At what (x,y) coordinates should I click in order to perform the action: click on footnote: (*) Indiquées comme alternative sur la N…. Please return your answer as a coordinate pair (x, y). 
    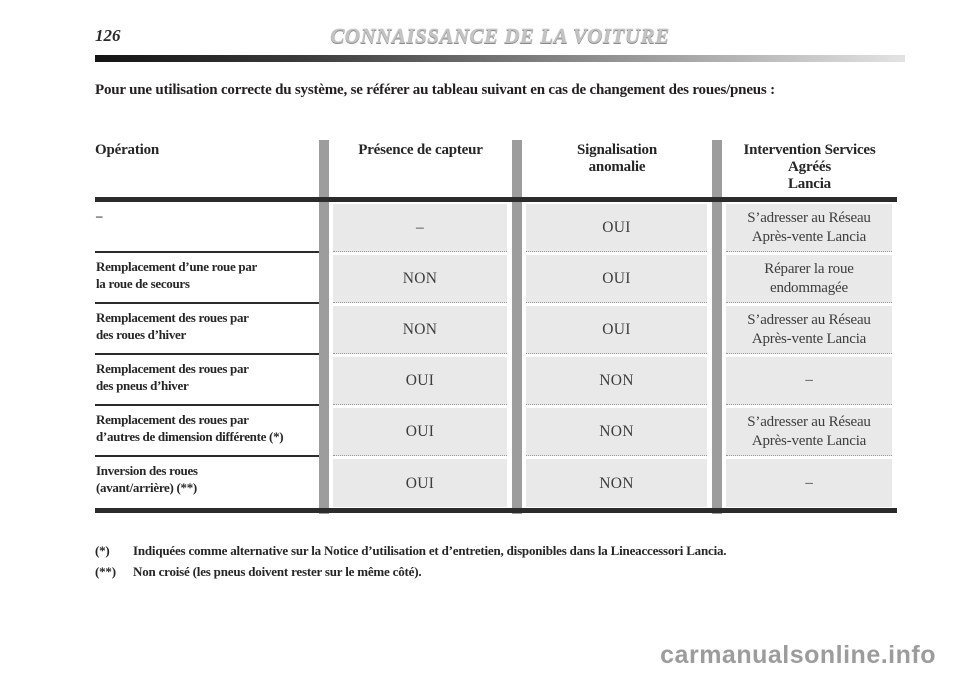
    Looking at the image, I should click on (500, 550).